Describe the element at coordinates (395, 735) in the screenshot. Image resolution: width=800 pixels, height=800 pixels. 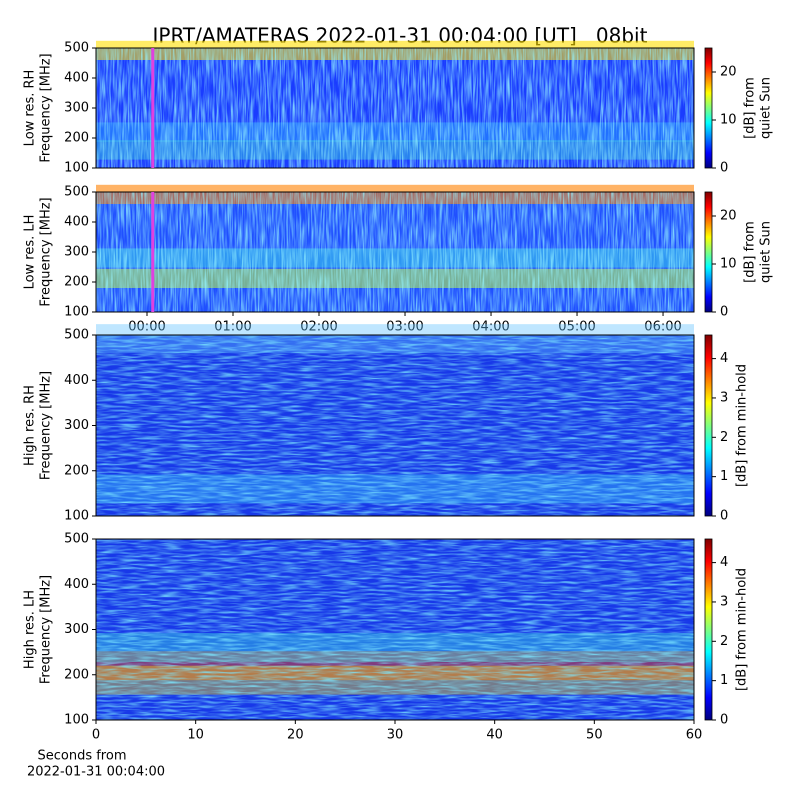
I see `x-tick-label: 30` at that location.